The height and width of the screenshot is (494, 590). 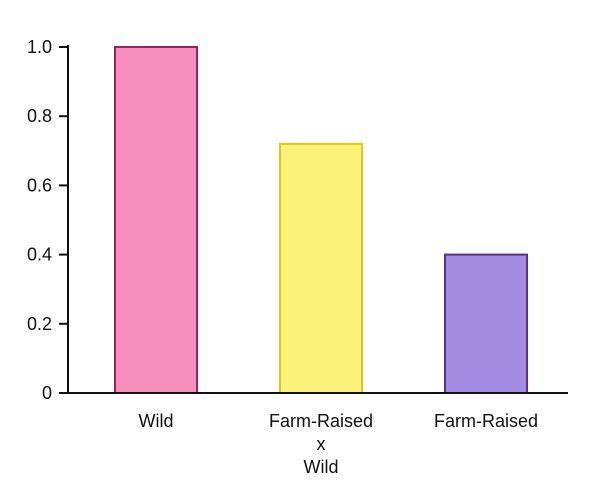 I want to click on x-category-label: x, so click(x=321, y=444).